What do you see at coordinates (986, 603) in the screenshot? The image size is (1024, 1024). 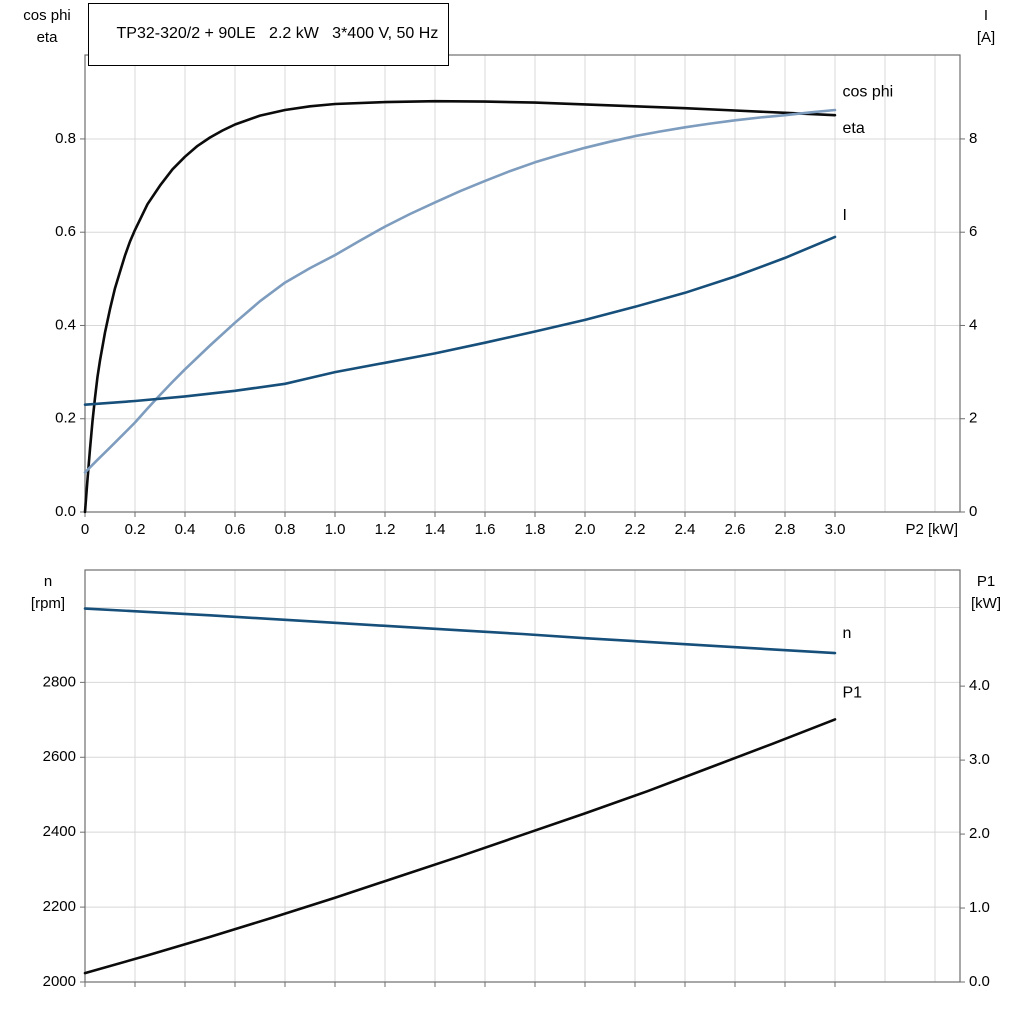 I see `y-right-axis-title: [kW]` at bounding box center [986, 603].